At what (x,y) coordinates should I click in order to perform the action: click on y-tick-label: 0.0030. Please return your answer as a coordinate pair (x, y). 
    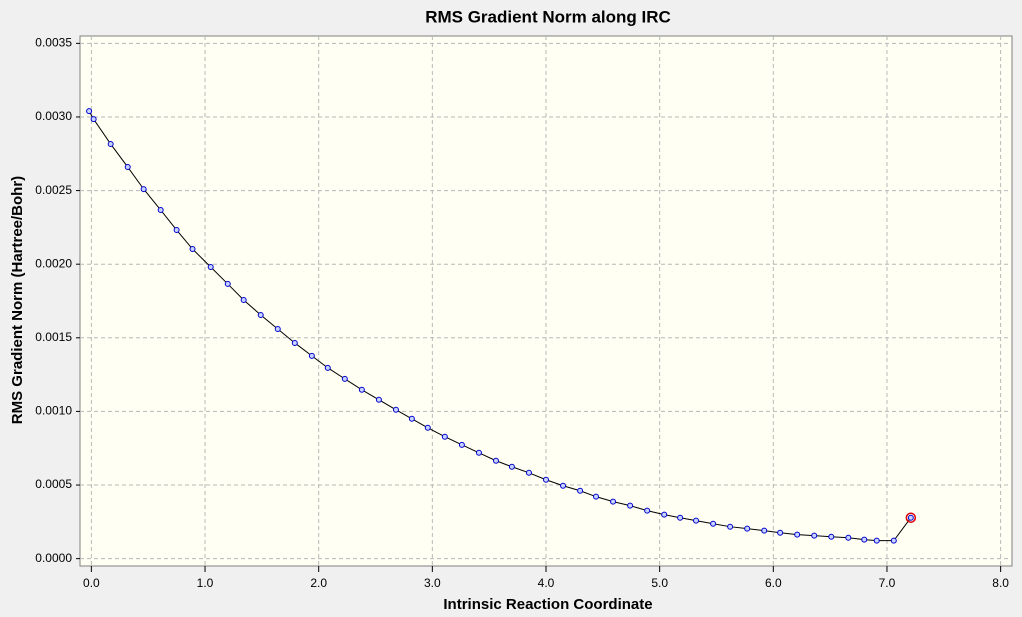
    Looking at the image, I should click on (53, 116).